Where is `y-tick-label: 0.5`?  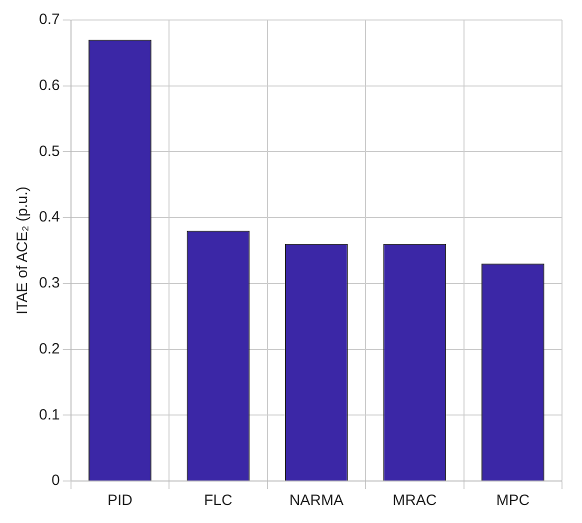
y-tick-label: 0.5 is located at coordinates (49, 151).